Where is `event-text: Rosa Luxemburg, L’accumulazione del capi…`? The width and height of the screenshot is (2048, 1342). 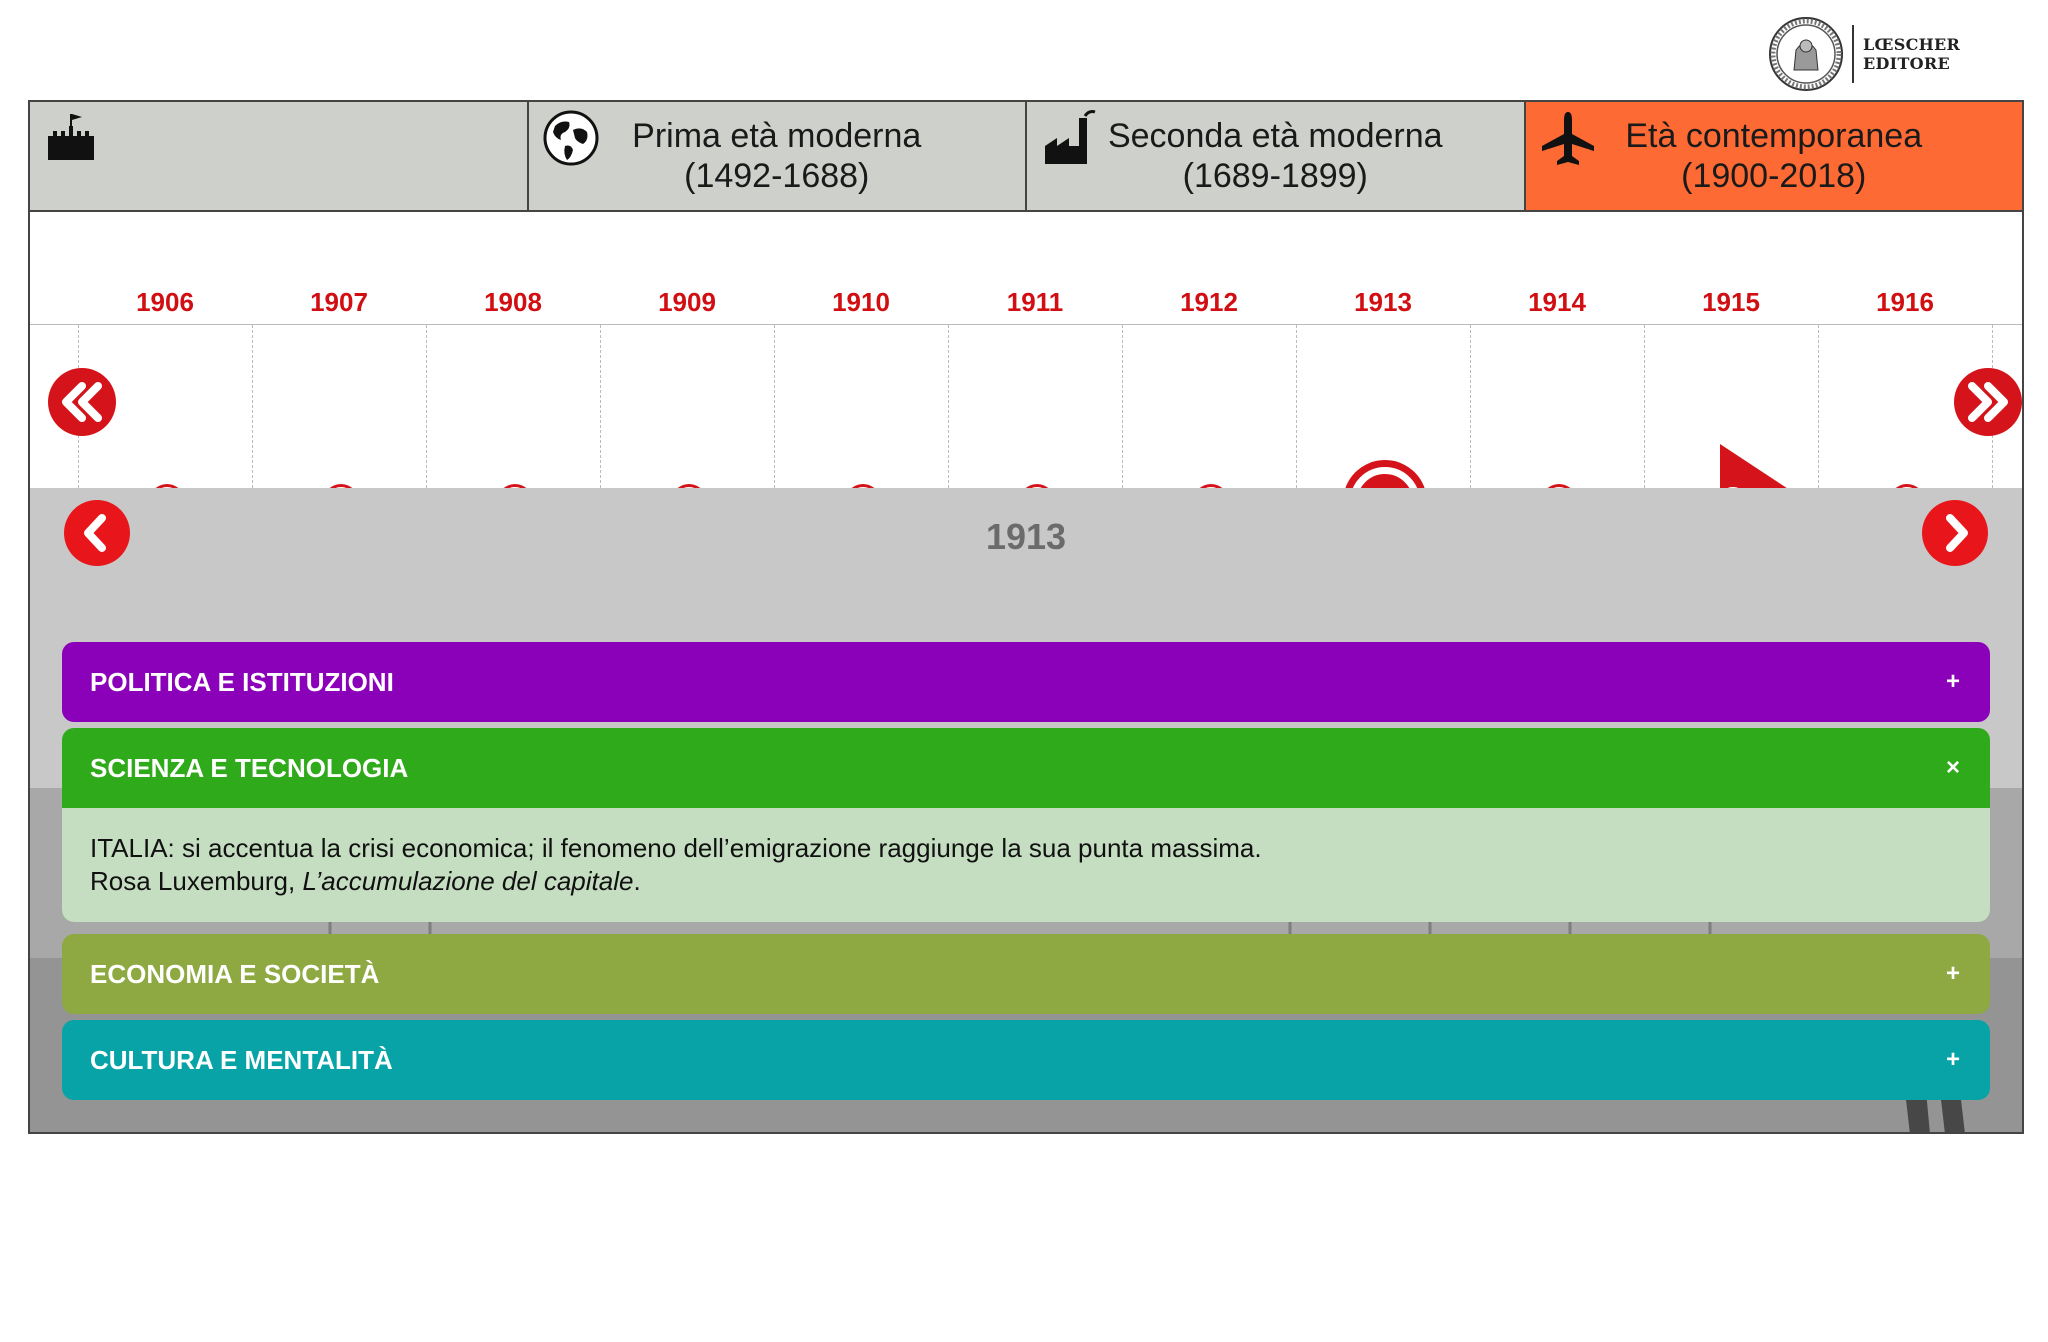 event-text: Rosa Luxemburg, L’accumulazione del capi… is located at coordinates (365, 881).